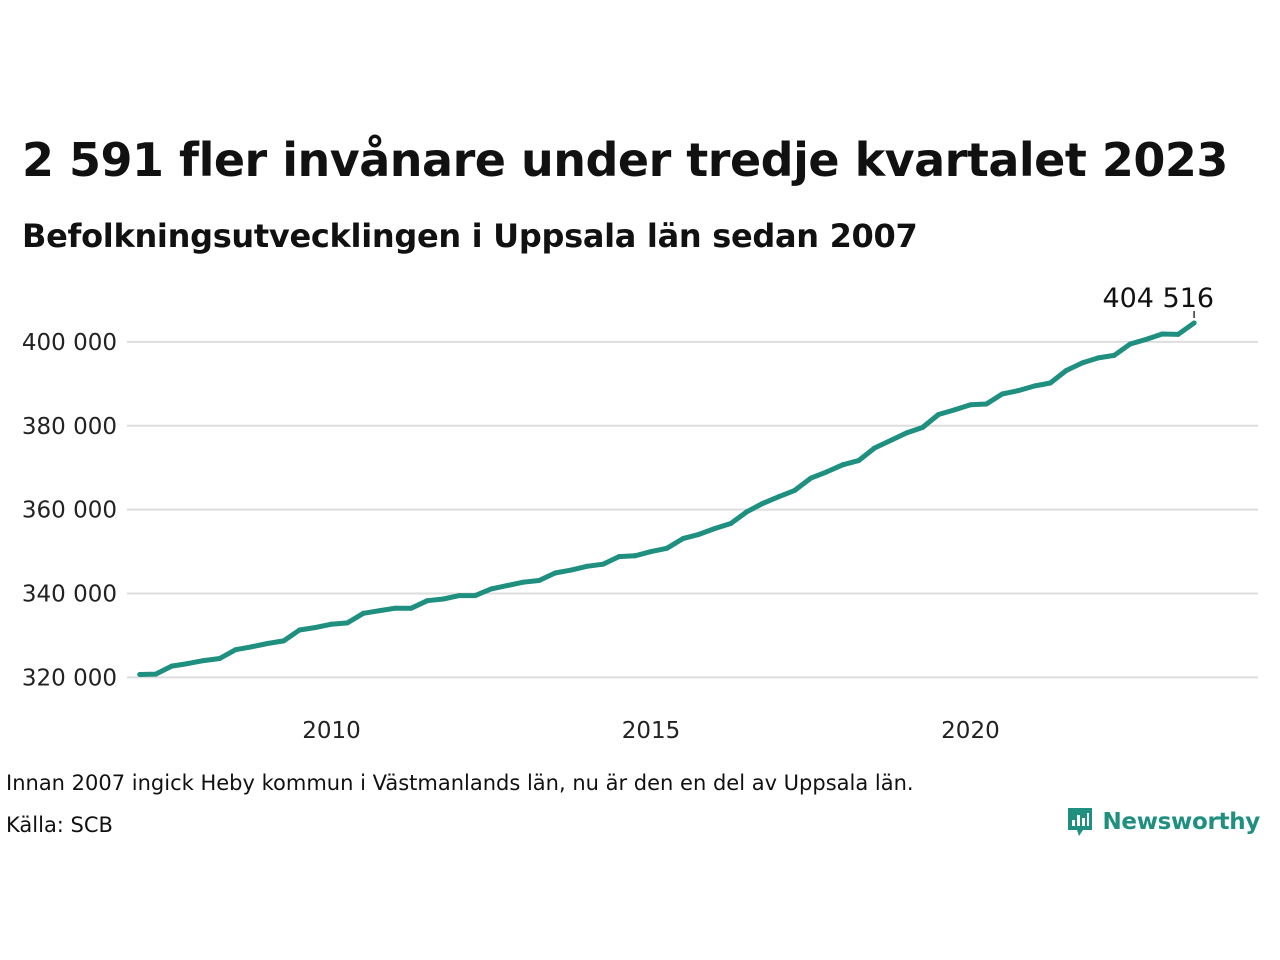  What do you see at coordinates (1181, 822) in the screenshot?
I see `brand-name: Newsworthy` at bounding box center [1181, 822].